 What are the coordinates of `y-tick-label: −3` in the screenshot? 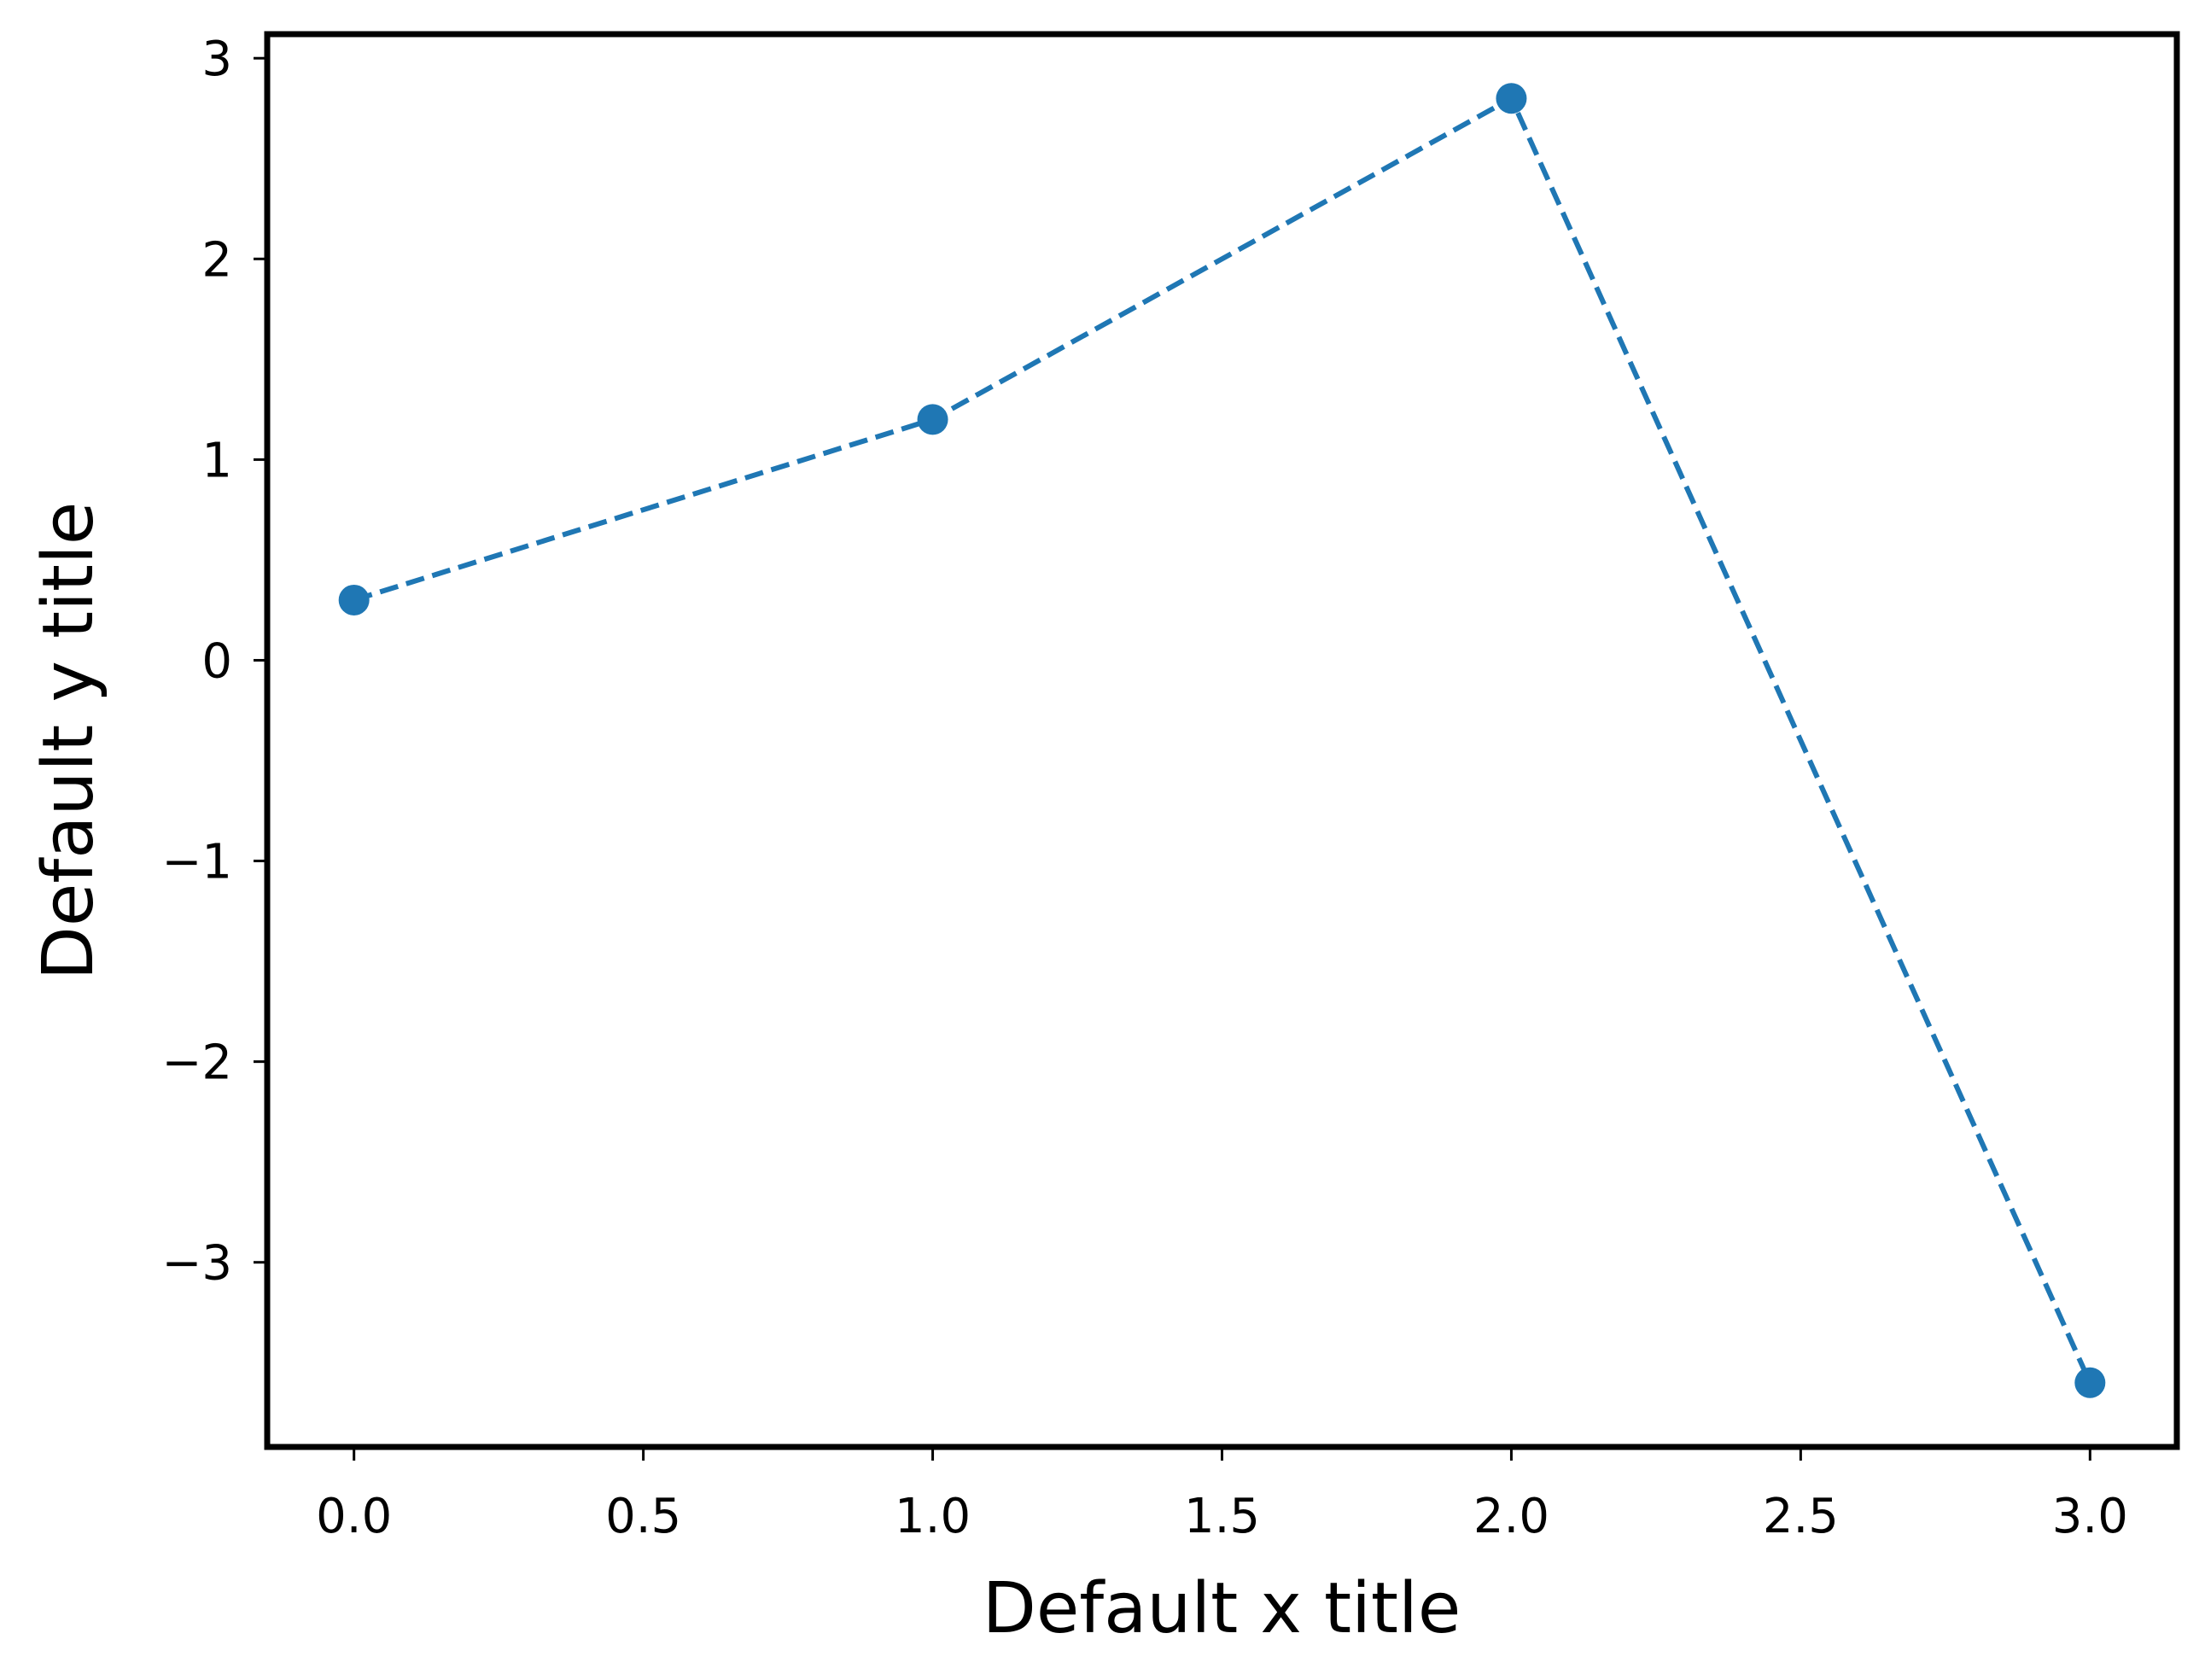 It's located at (196, 1264).